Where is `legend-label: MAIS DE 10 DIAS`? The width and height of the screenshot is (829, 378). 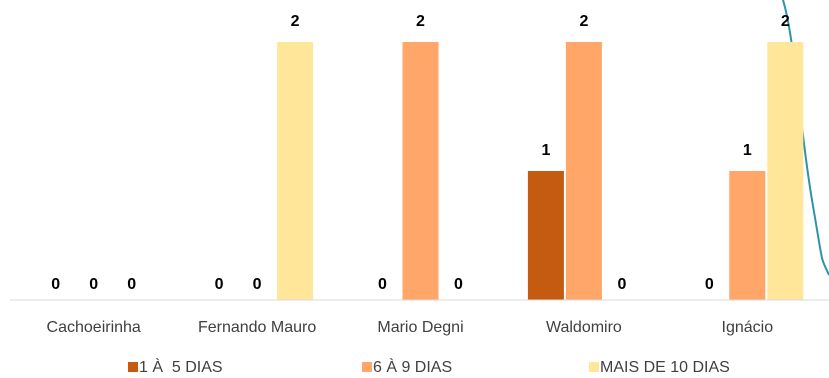 legend-label: MAIS DE 10 DIAS is located at coordinates (665, 367).